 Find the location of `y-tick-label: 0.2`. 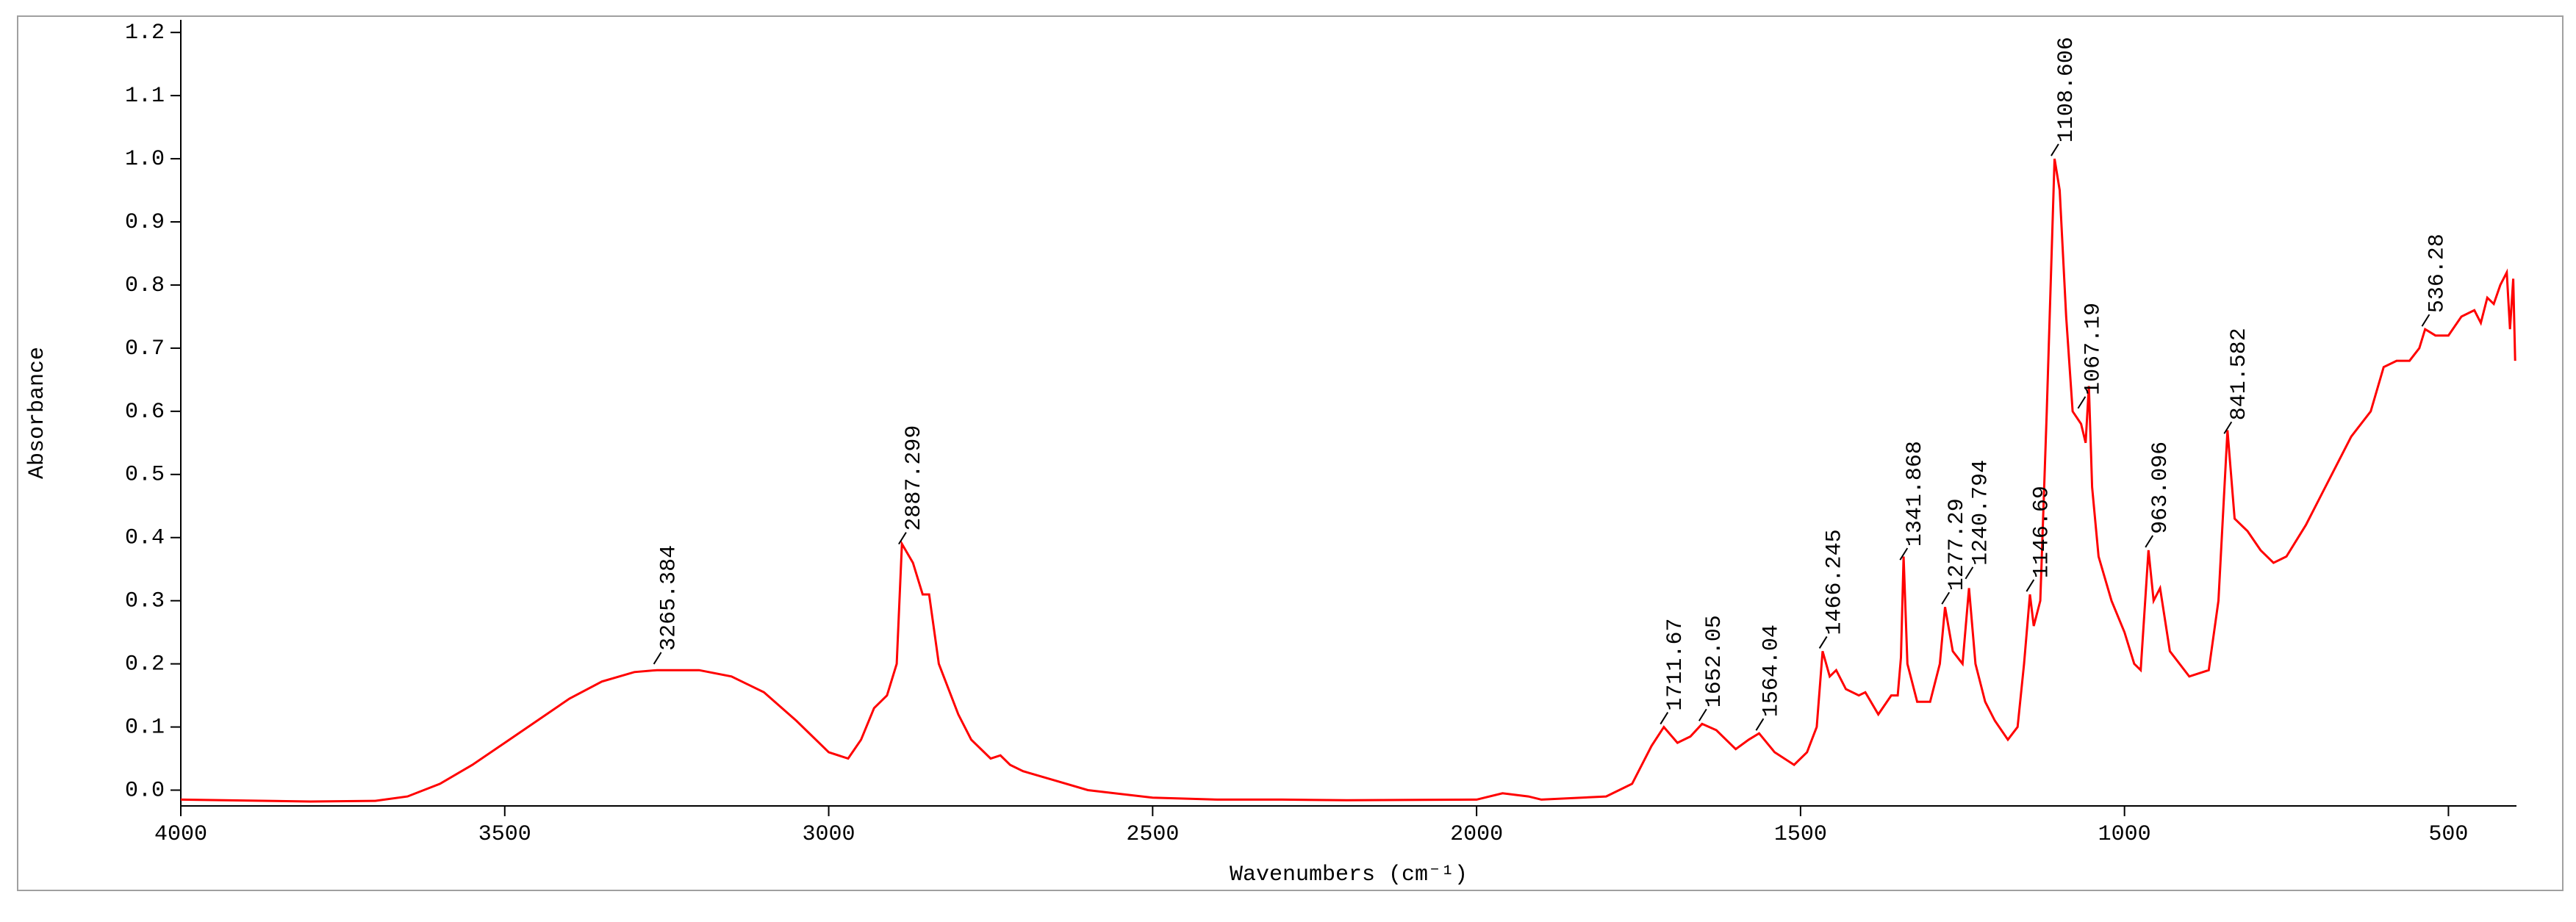

y-tick-label: 0.2 is located at coordinates (145, 664).